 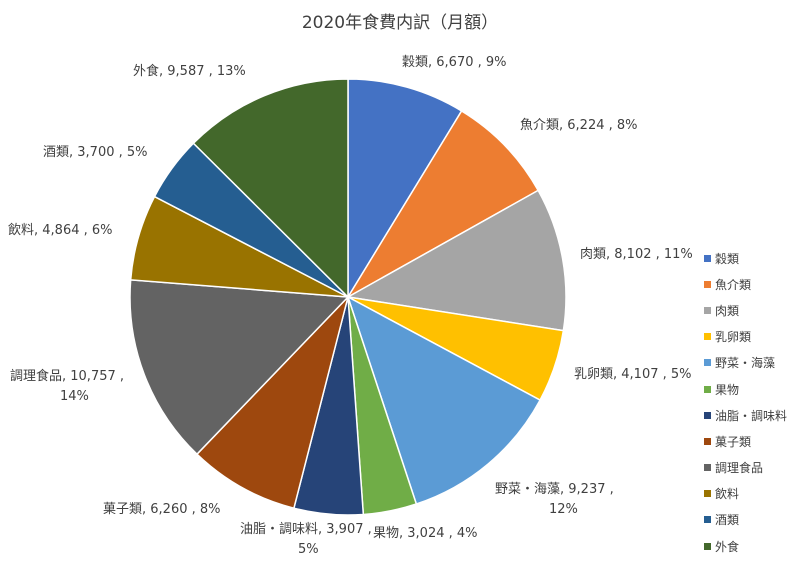 What do you see at coordinates (67, 387) in the screenshot?
I see `data-label: 調理食品, 10,757 , 14%` at bounding box center [67, 387].